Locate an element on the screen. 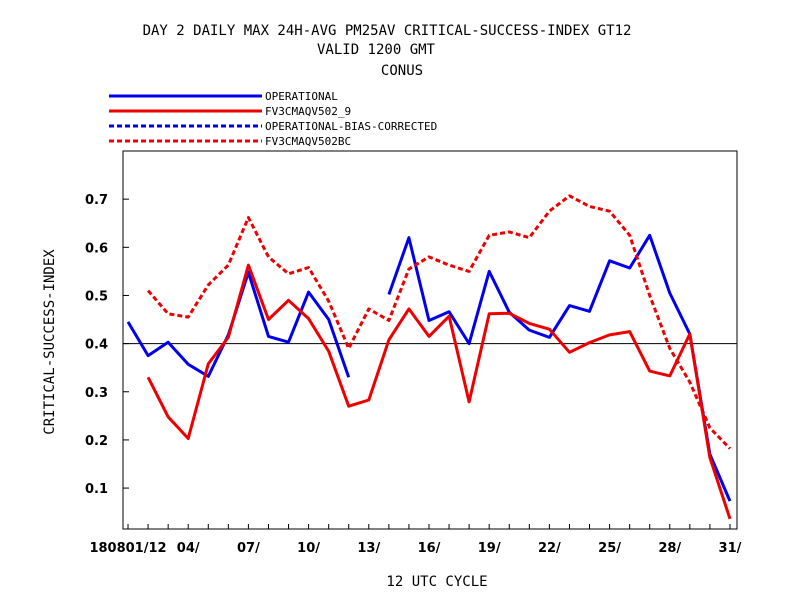 This screenshot has width=792, height=612. y-tick-label: 0.2 is located at coordinates (96, 441).